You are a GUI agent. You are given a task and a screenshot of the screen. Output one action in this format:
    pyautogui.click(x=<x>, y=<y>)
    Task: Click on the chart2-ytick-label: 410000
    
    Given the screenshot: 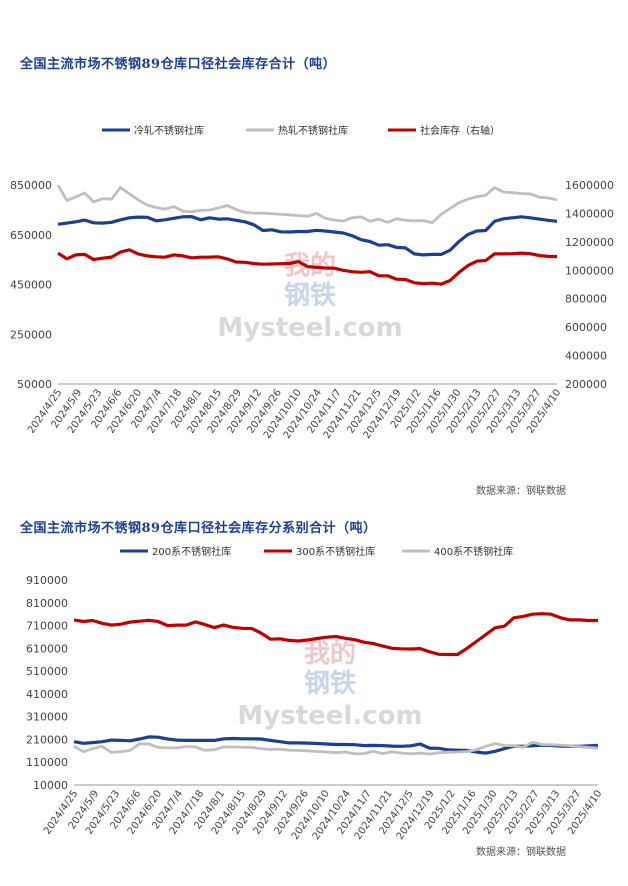 What is the action you would take?
    pyautogui.click(x=47, y=694)
    